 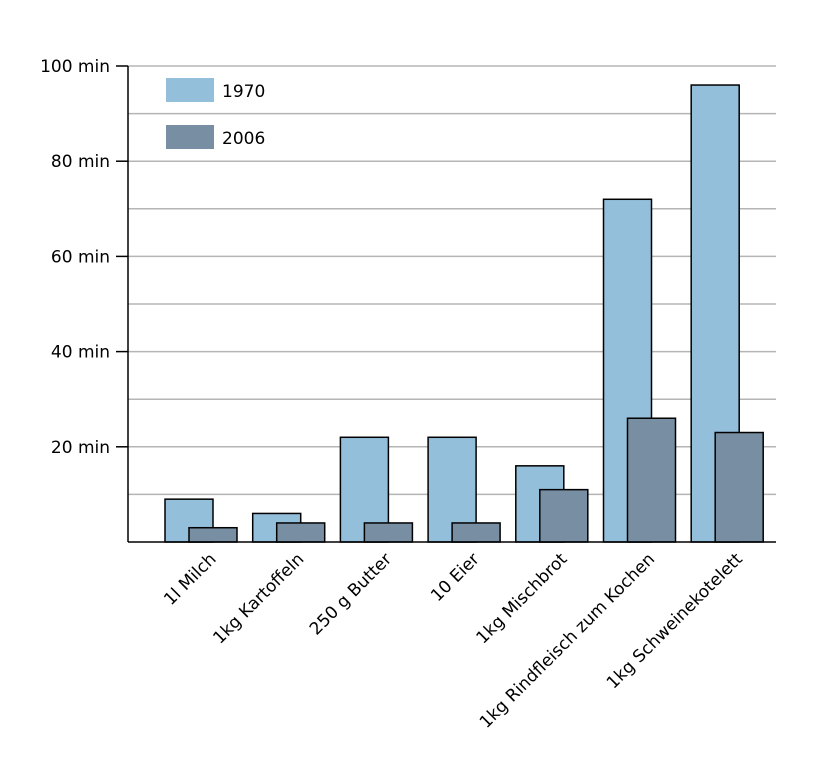 What do you see at coordinates (351, 594) in the screenshot?
I see `x-category-label-2: 250 g Butter` at bounding box center [351, 594].